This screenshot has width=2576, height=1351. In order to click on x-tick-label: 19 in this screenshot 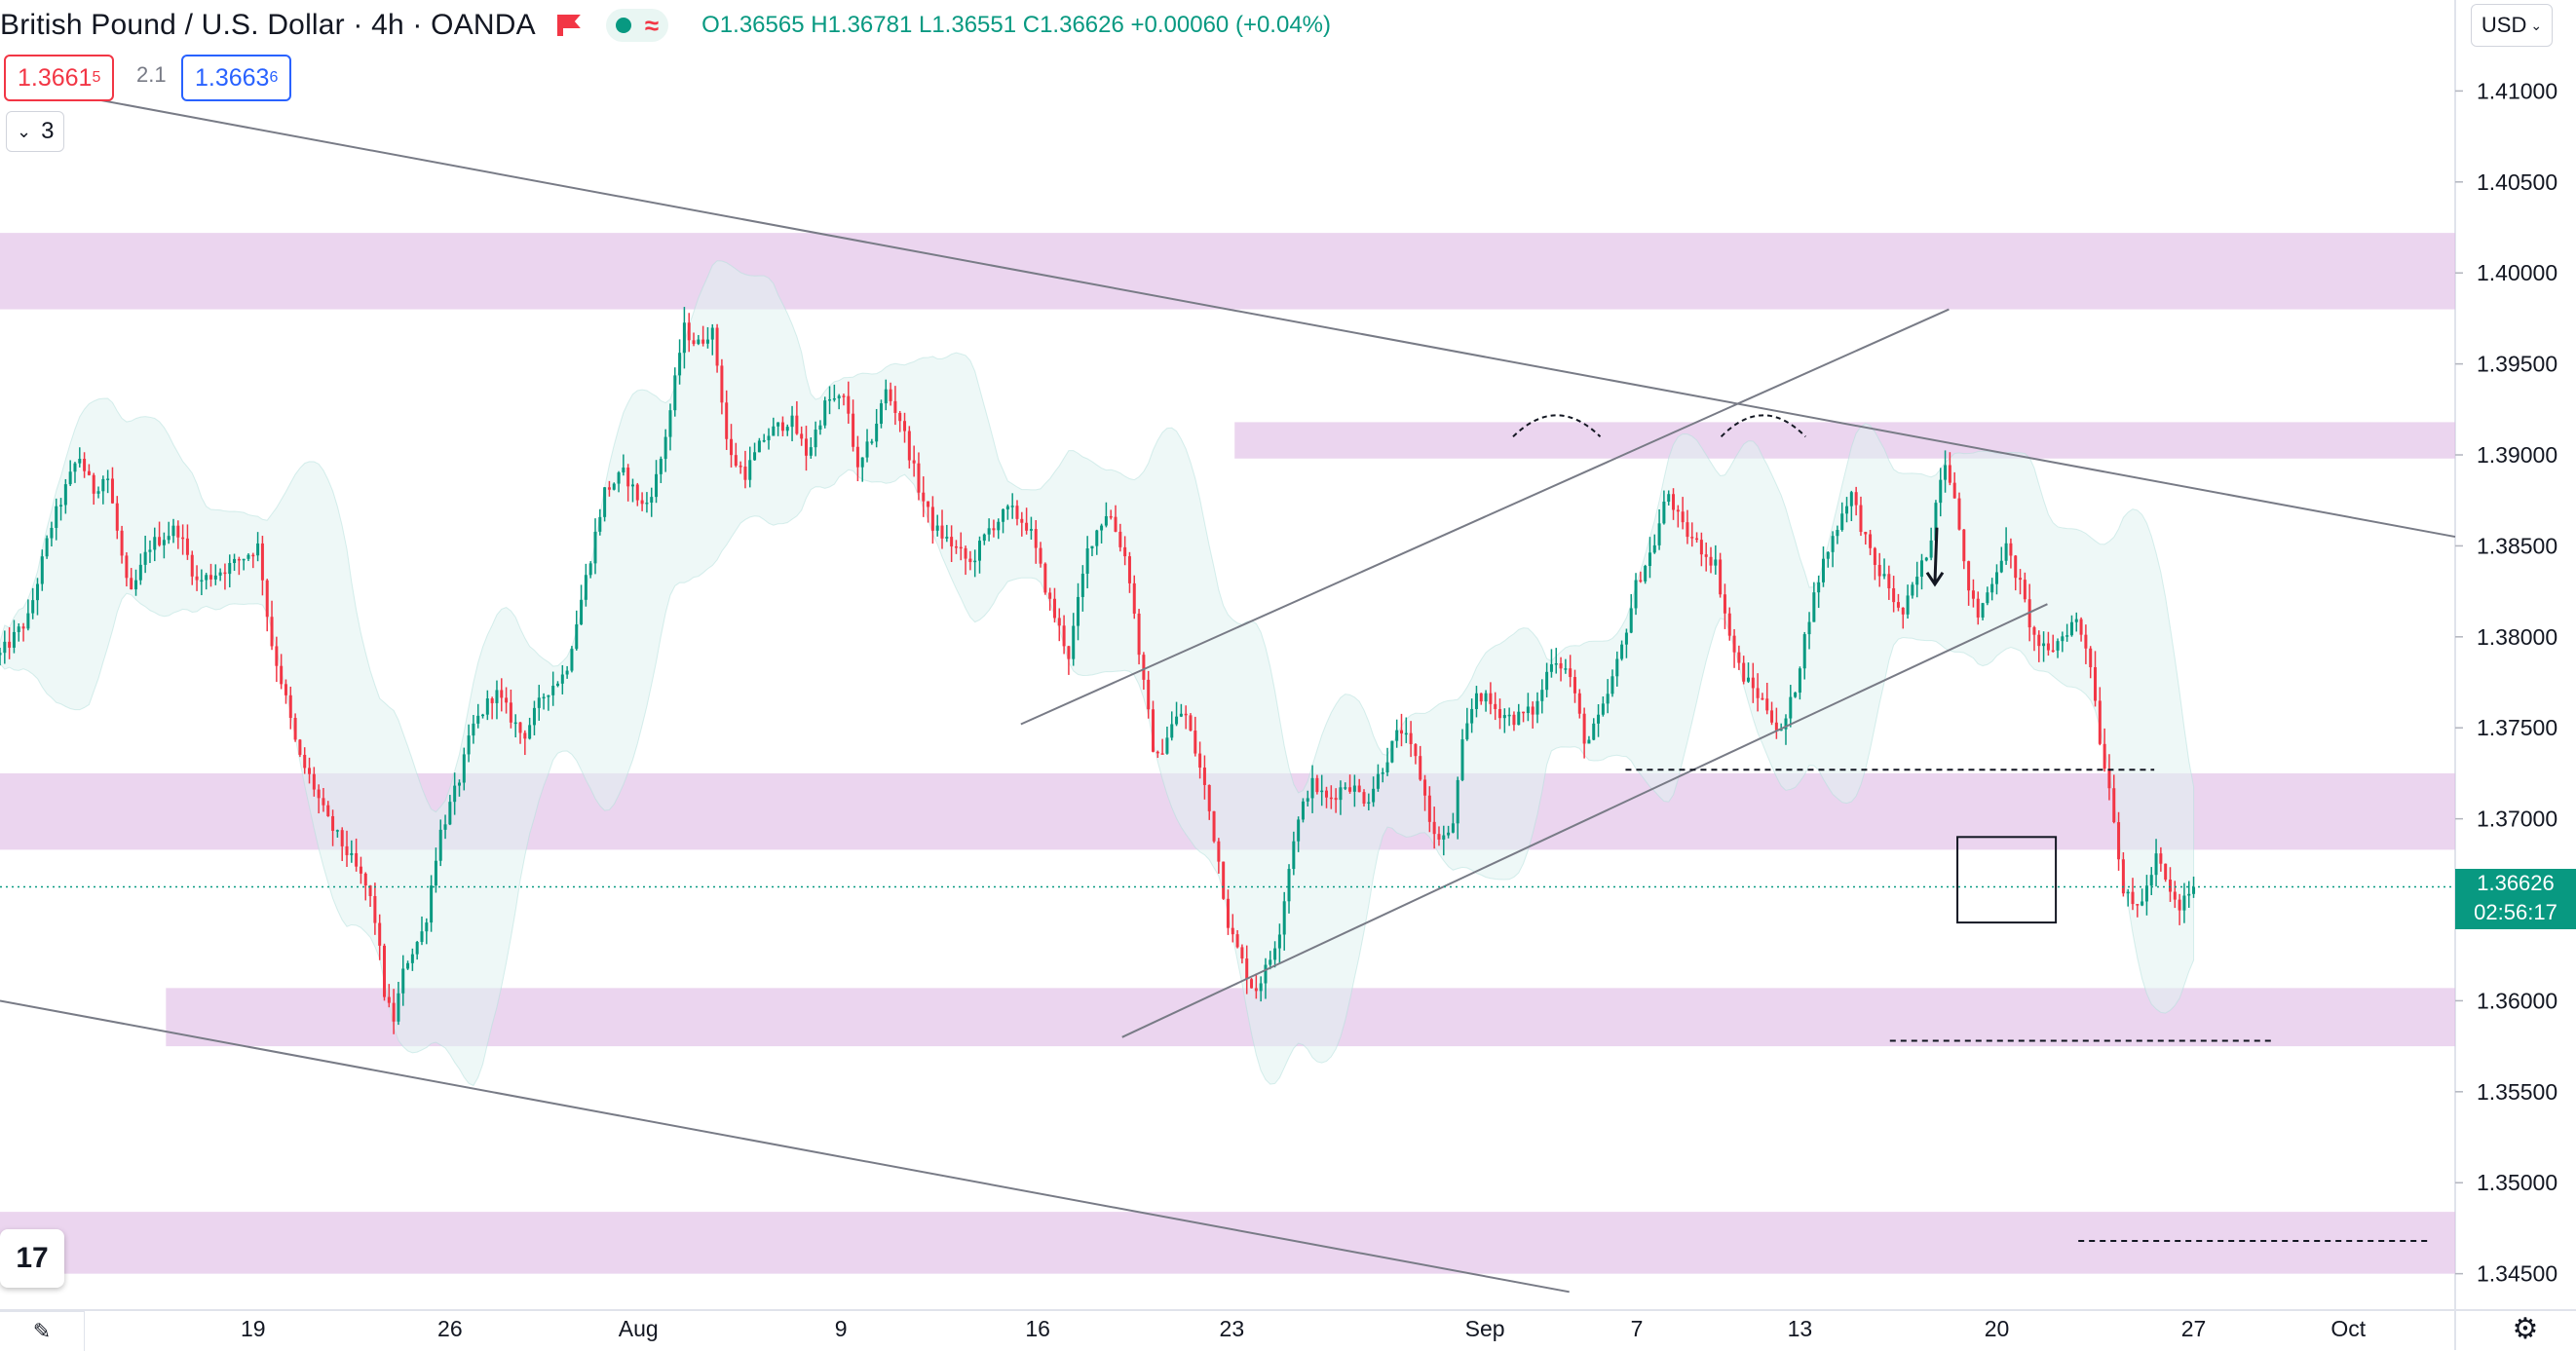, I will do `click(253, 1328)`.